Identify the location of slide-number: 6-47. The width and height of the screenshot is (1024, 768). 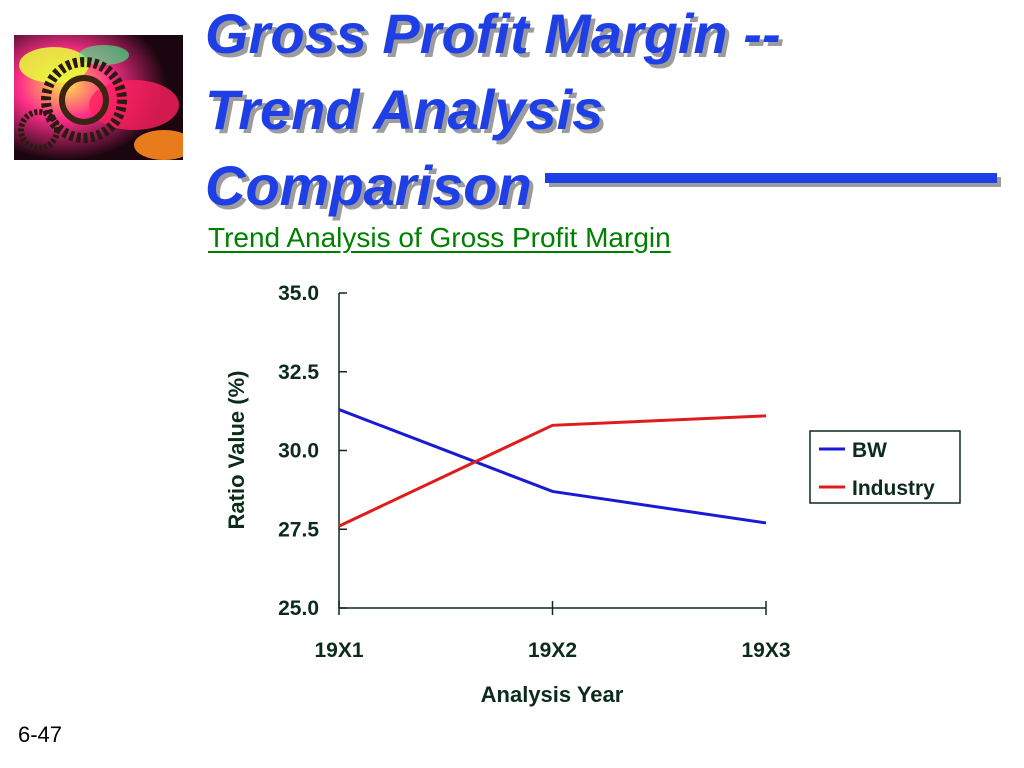
(40, 734).